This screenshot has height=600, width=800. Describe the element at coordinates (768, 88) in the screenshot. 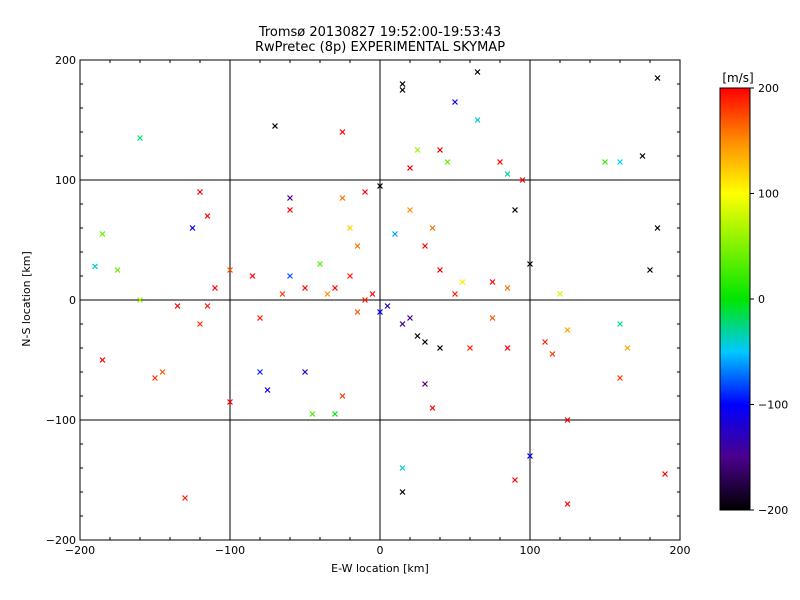

I see `colorbar-tick-label: 200` at that location.